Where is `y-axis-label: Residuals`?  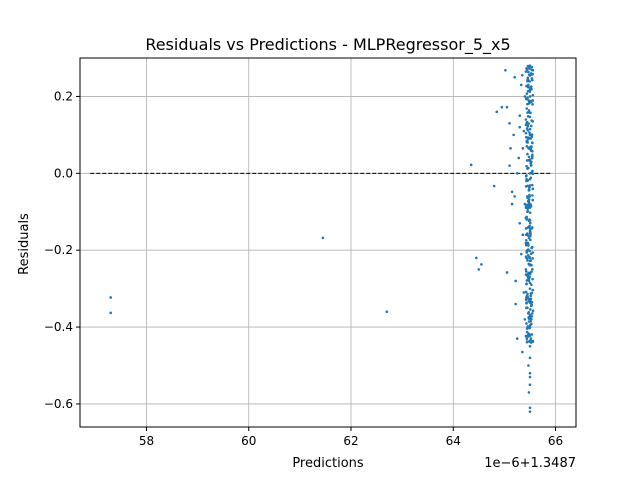 y-axis-label: Residuals is located at coordinates (24, 244).